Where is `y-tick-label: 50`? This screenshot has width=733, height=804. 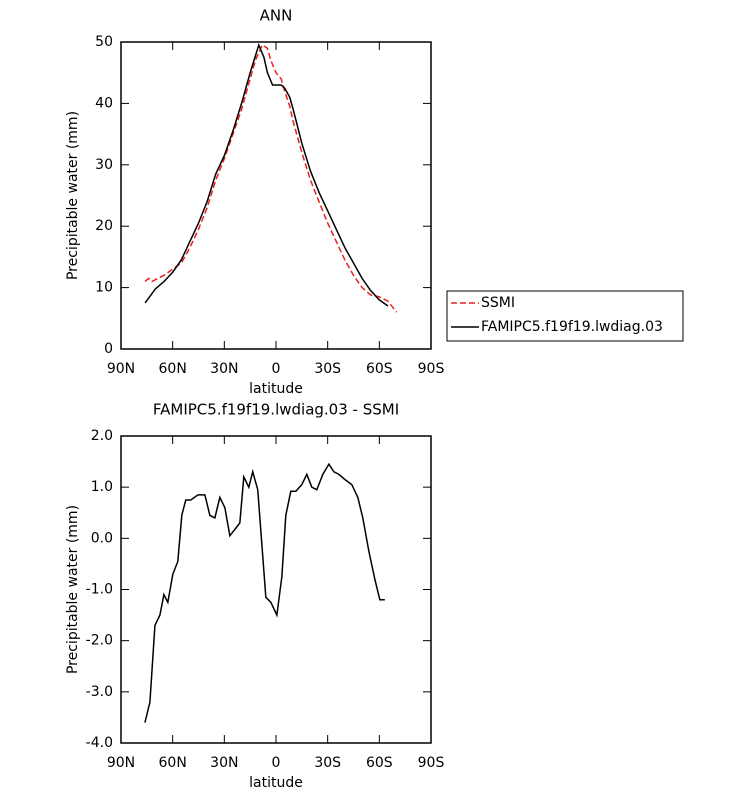 y-tick-label: 50 is located at coordinates (104, 42).